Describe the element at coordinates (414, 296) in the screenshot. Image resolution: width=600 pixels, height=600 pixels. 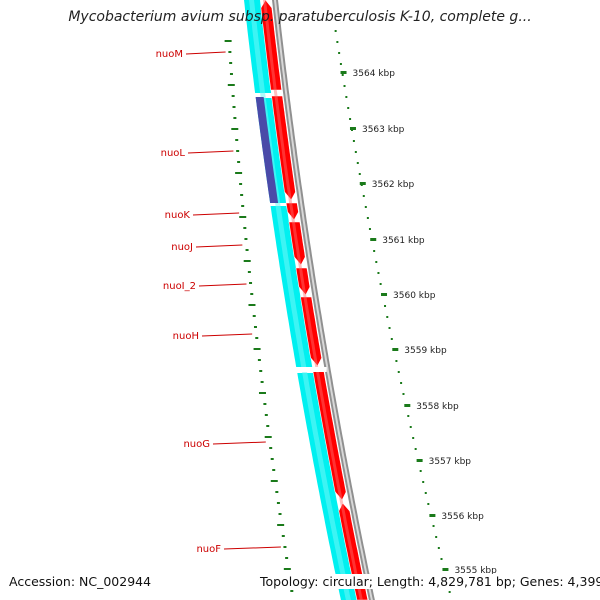
I see `scale-label: 3560 kbp` at that location.